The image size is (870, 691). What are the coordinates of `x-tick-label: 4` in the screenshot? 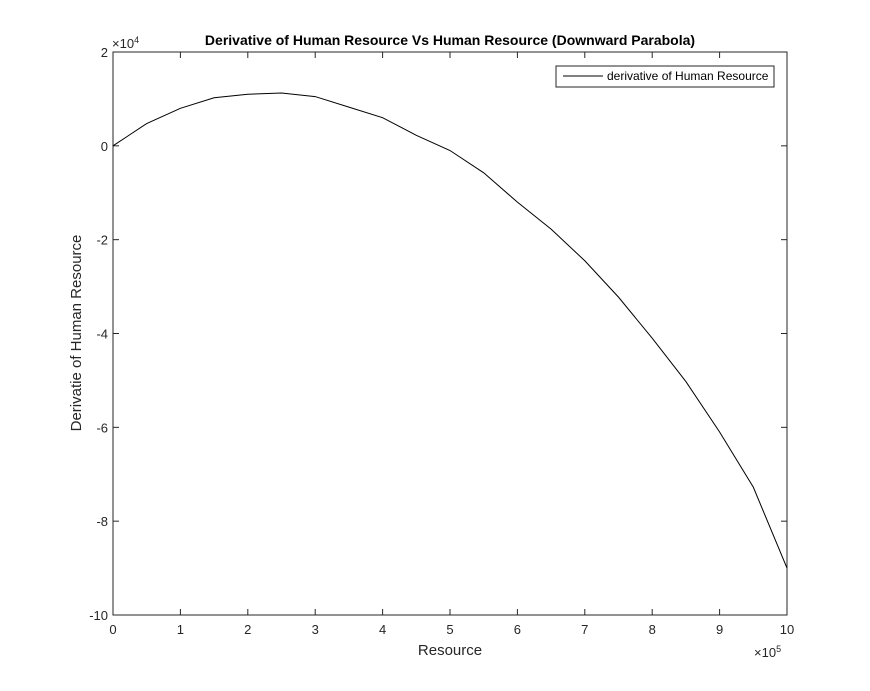 It's located at (382, 629).